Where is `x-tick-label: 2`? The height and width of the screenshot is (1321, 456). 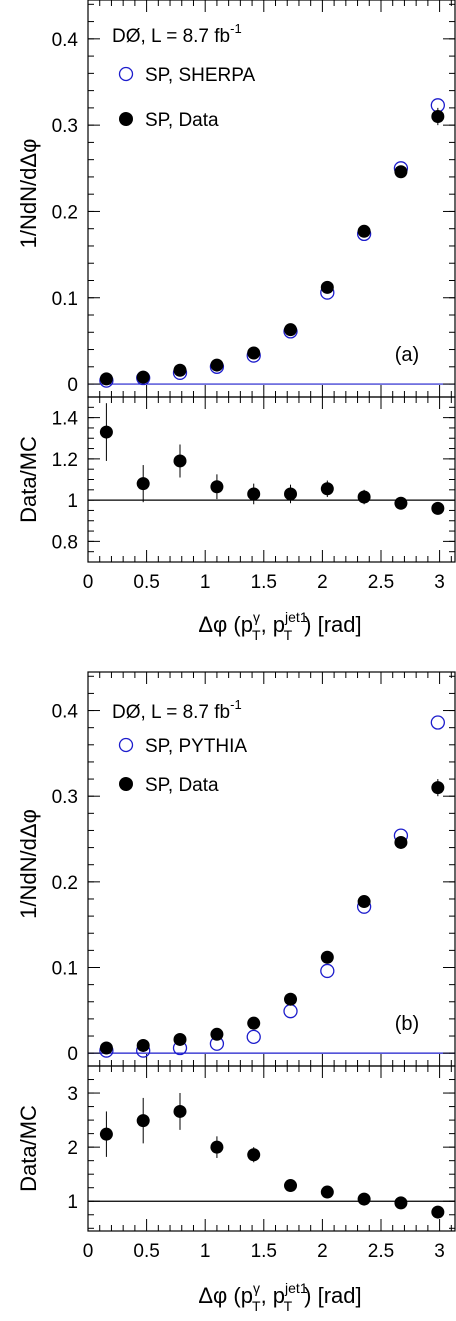 x-tick-label: 2 is located at coordinates (322, 1251).